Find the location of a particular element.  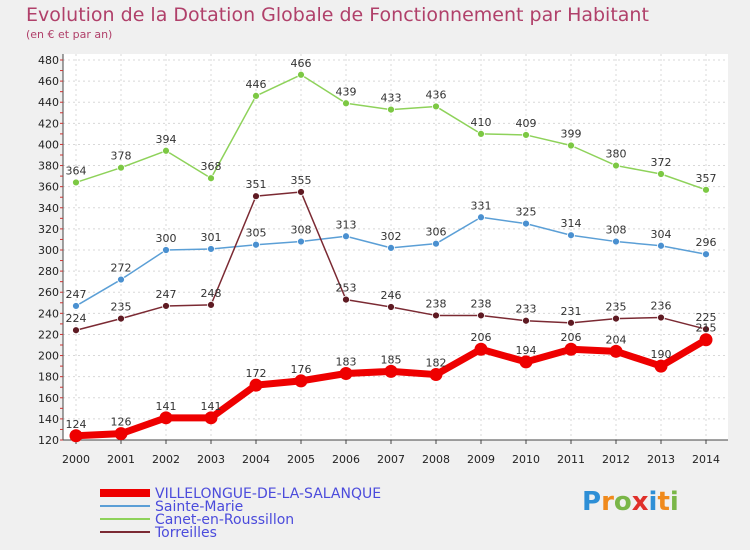

logo-letter: P is located at coordinates (592, 502).